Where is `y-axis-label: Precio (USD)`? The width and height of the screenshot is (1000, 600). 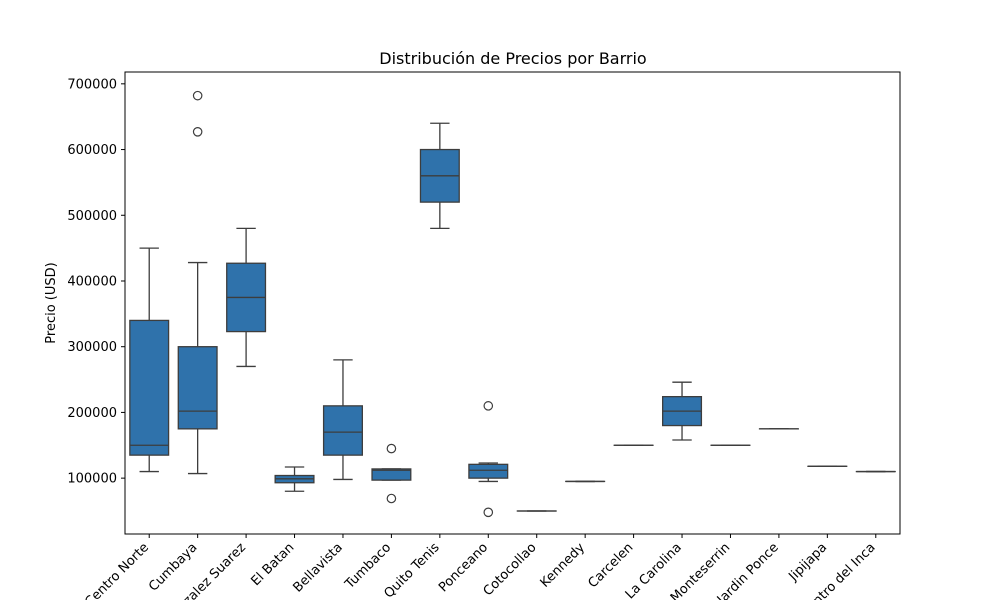
y-axis-label: Precio (USD) is located at coordinates (51, 302).